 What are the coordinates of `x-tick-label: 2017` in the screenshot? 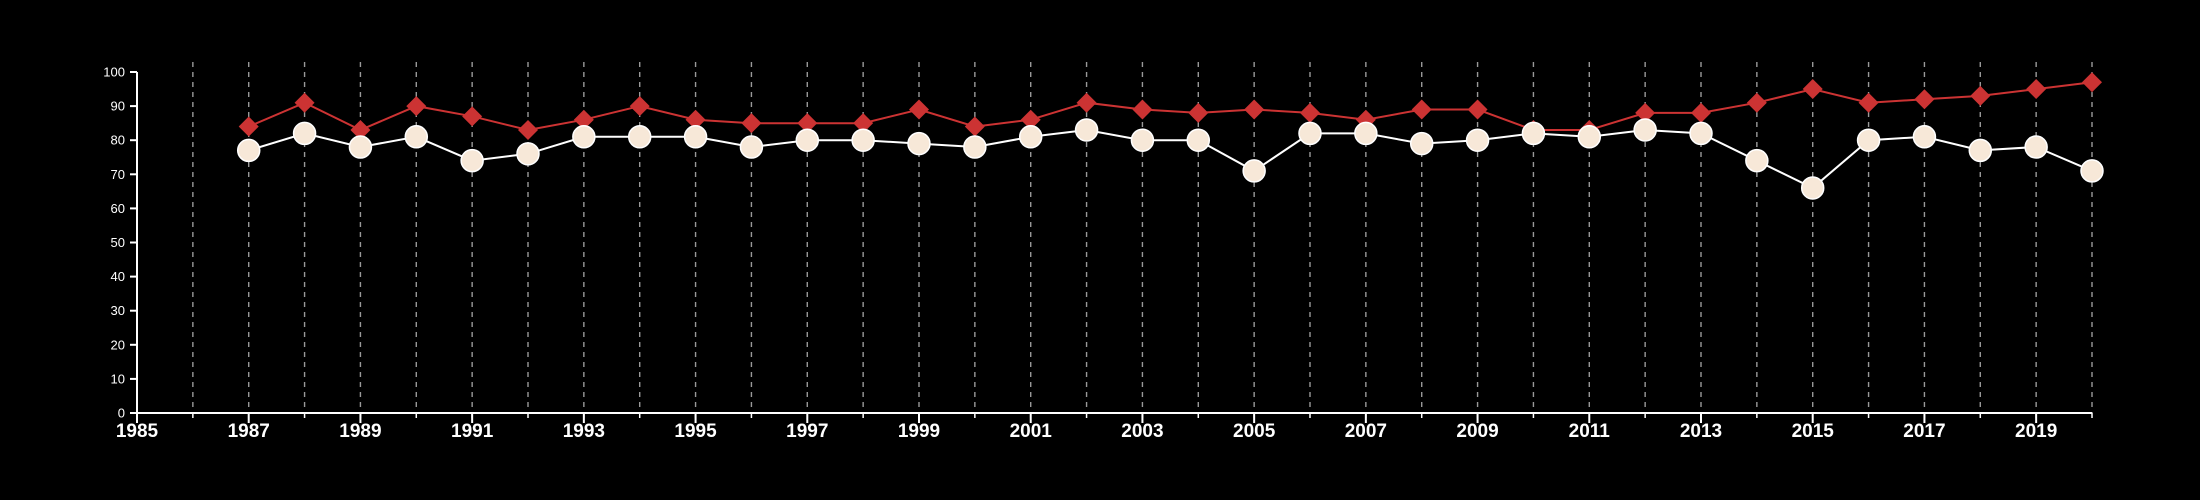 It's located at (1924, 431).